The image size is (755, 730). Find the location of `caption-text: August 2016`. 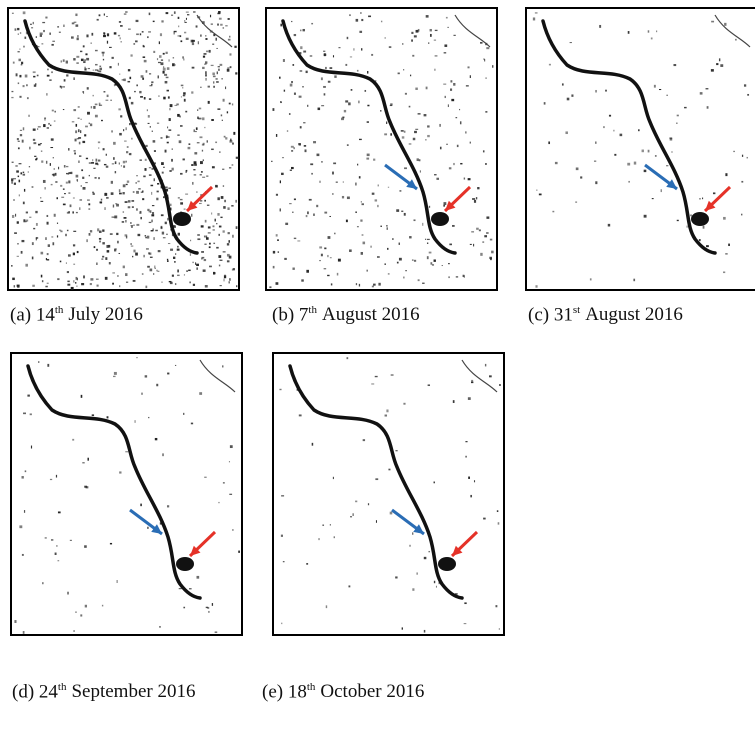

caption-text: August 2016 is located at coordinates (370, 315).